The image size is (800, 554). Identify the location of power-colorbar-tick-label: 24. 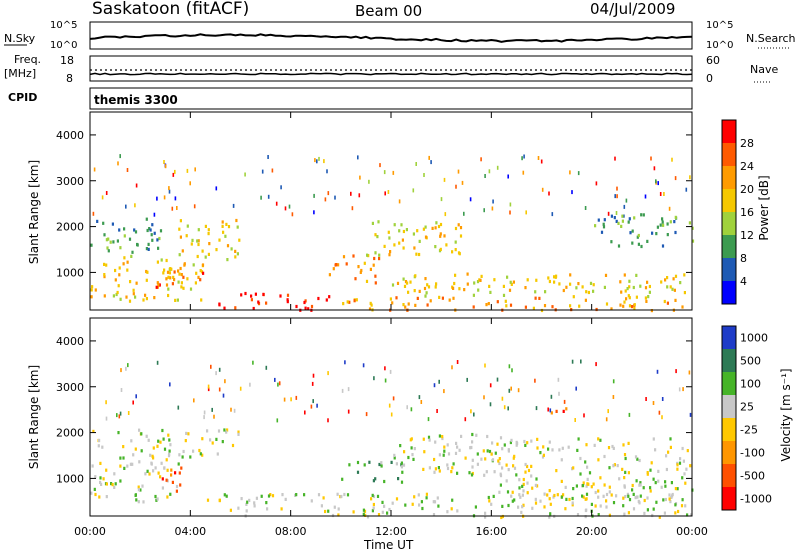
(747, 166).